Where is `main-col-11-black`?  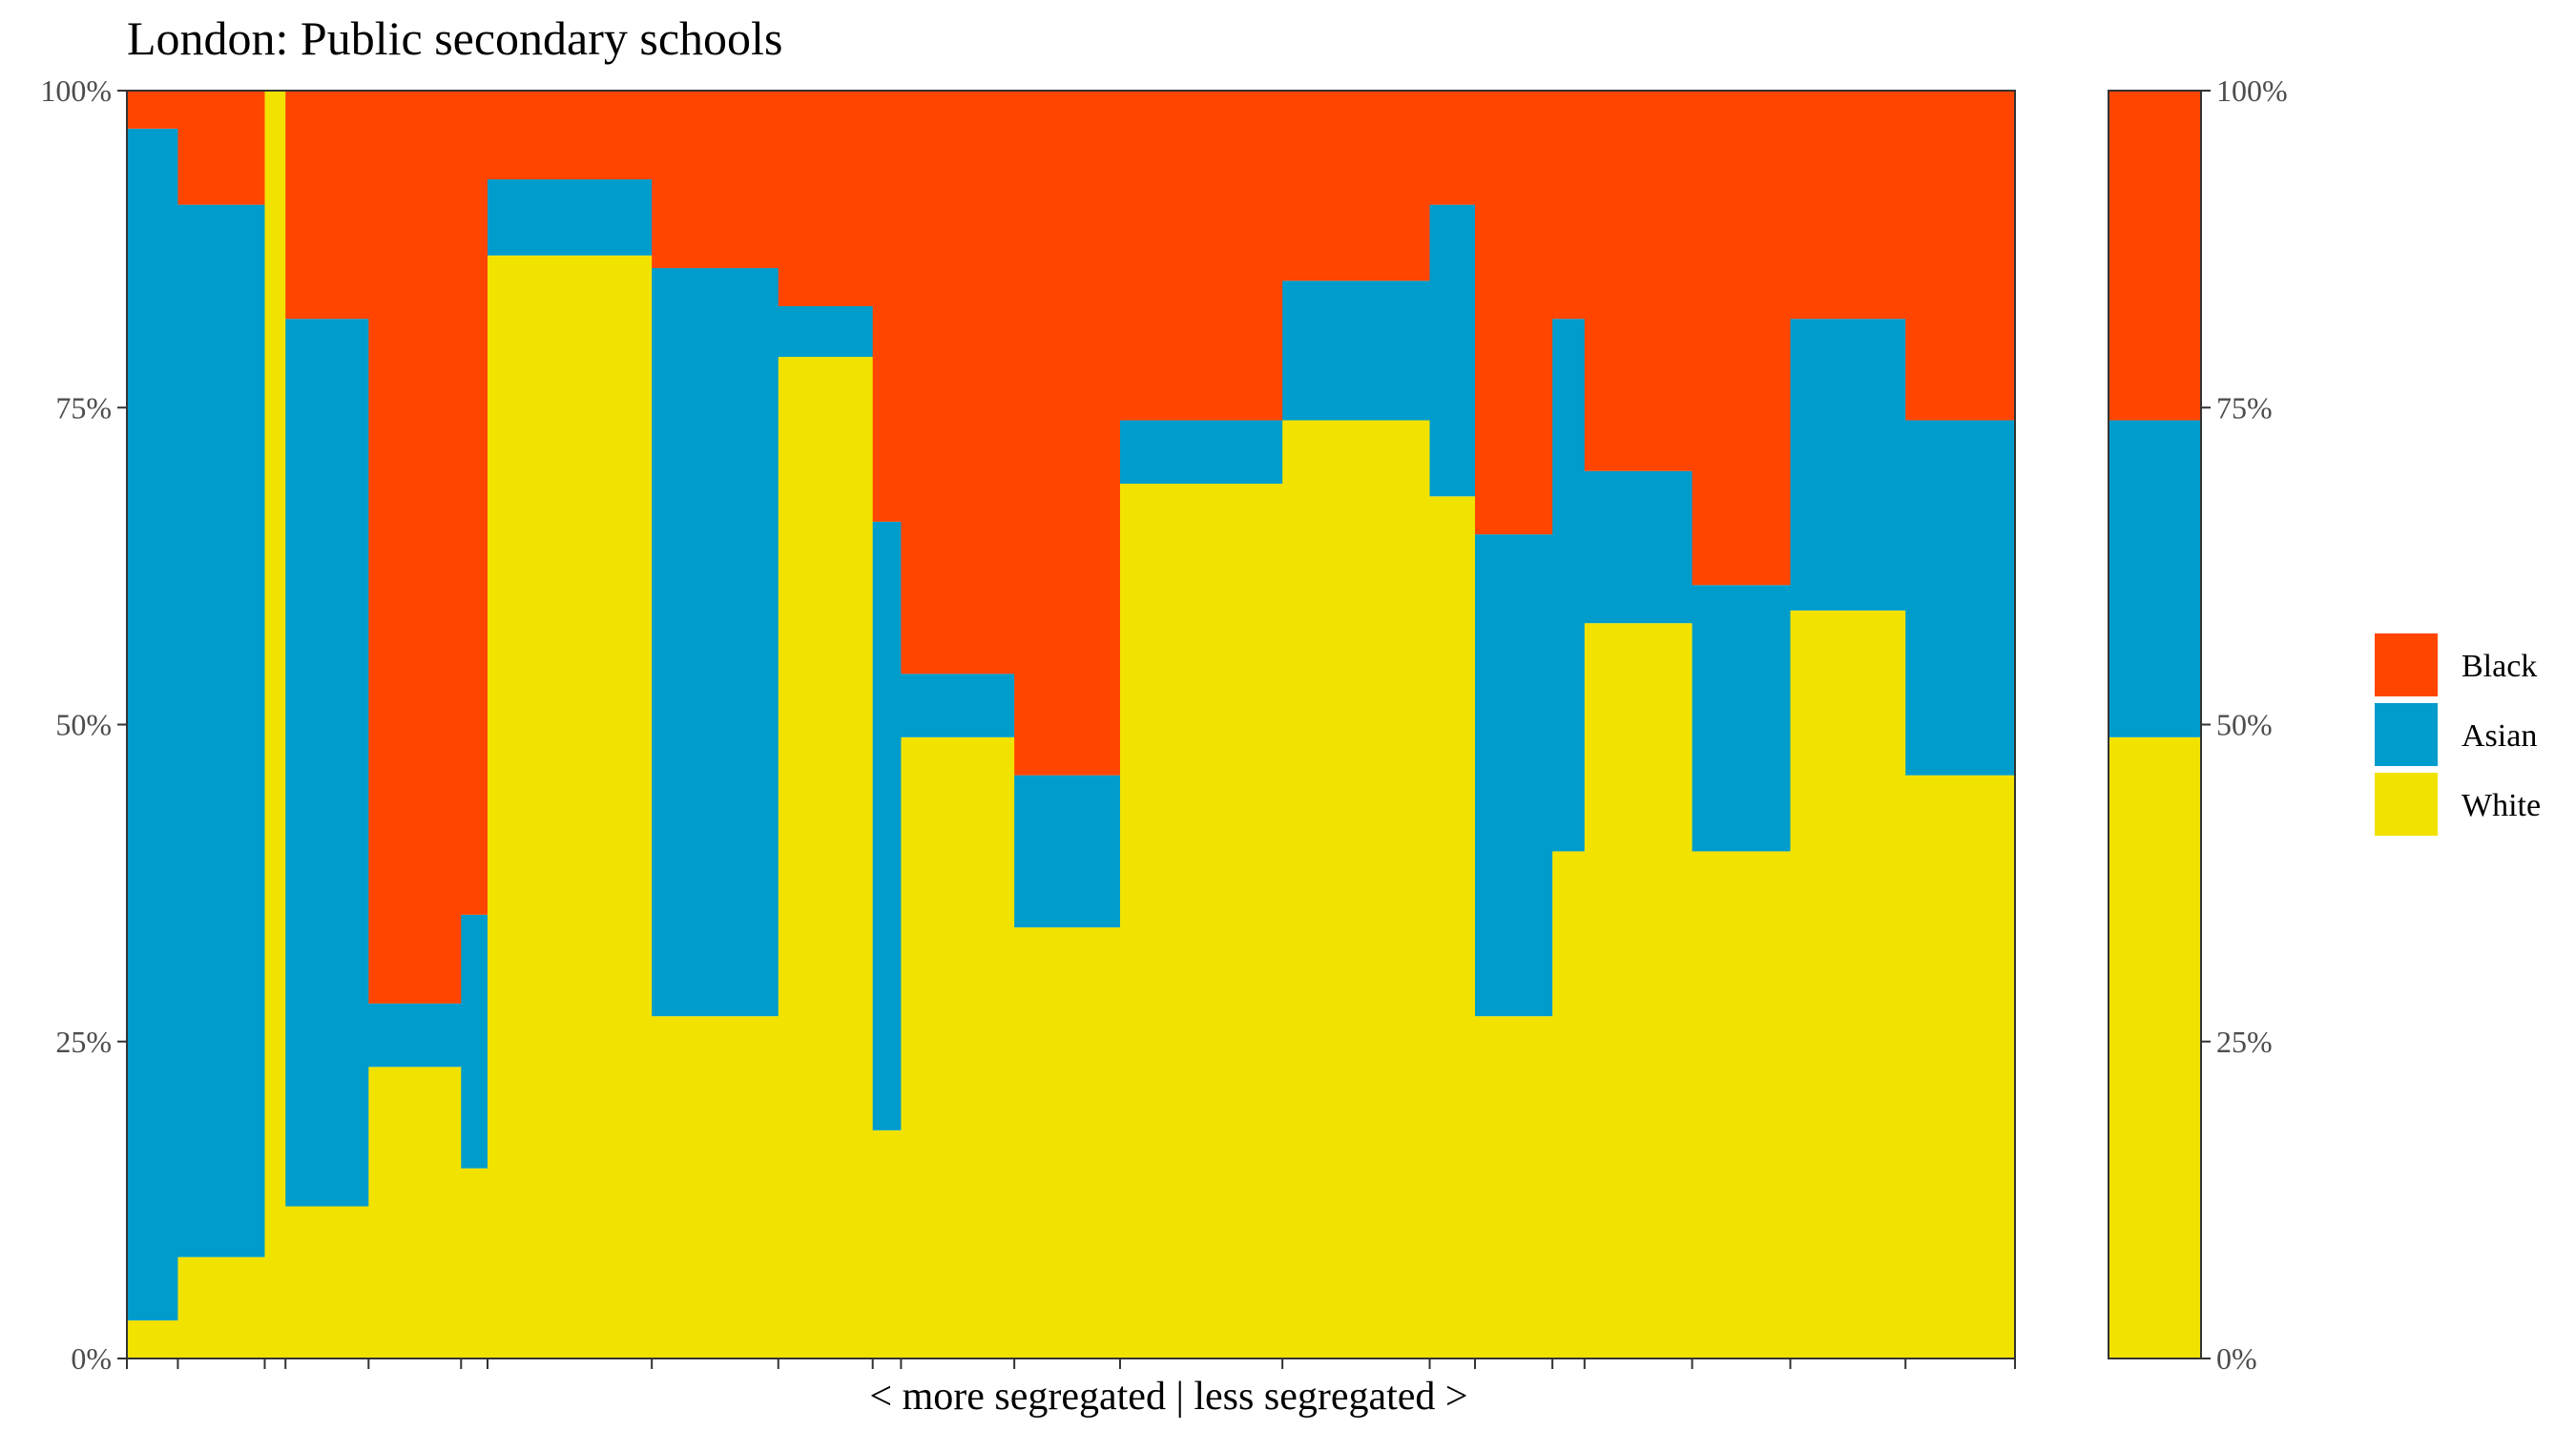
main-col-11-black is located at coordinates (958, 382).